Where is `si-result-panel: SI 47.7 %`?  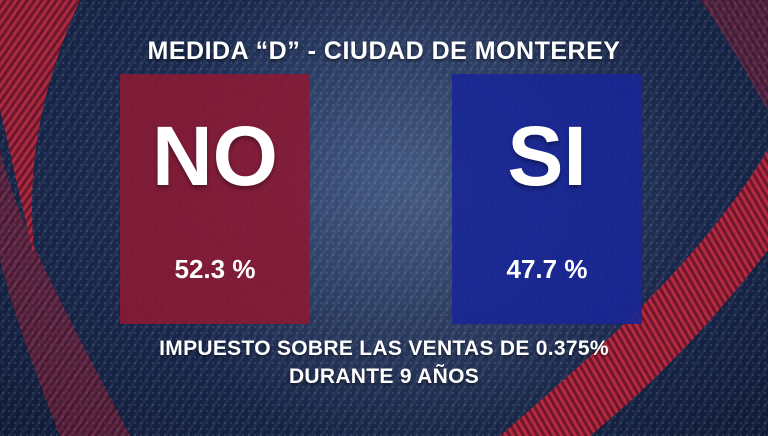 si-result-panel: SI 47.7 % is located at coordinates (547, 199).